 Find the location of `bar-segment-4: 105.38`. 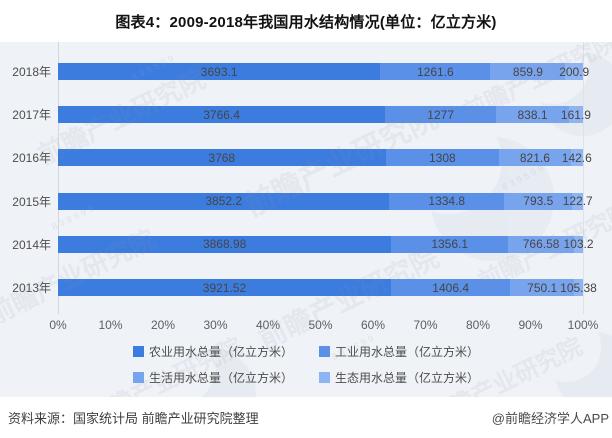

bar-segment-4: 105.38 is located at coordinates (578, 288).